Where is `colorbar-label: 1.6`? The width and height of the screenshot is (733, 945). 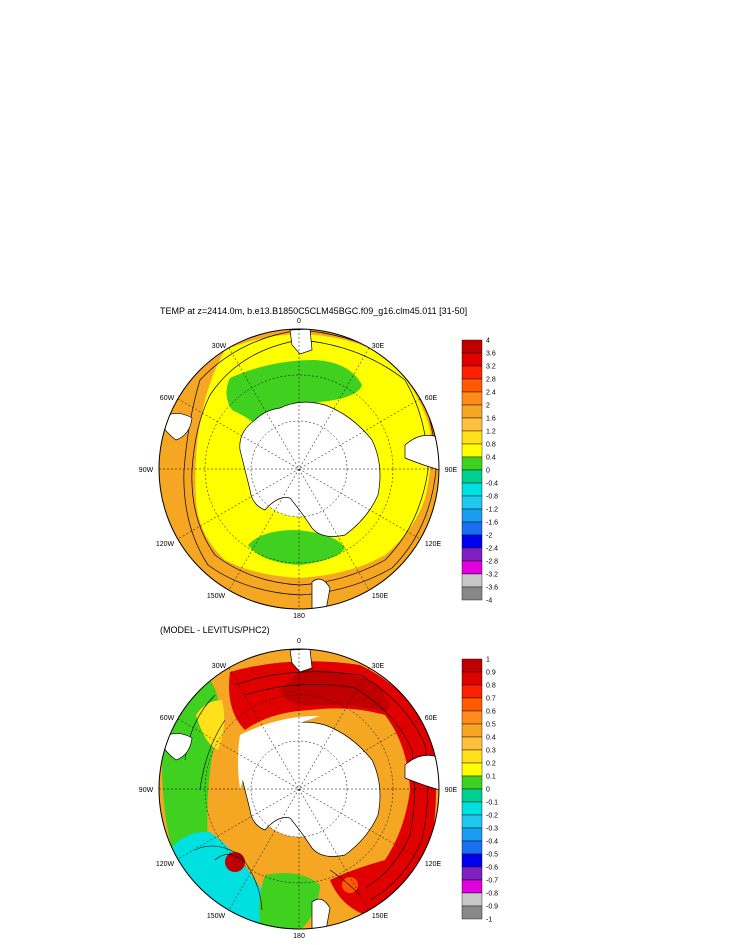 colorbar-label: 1.6 is located at coordinates (491, 419).